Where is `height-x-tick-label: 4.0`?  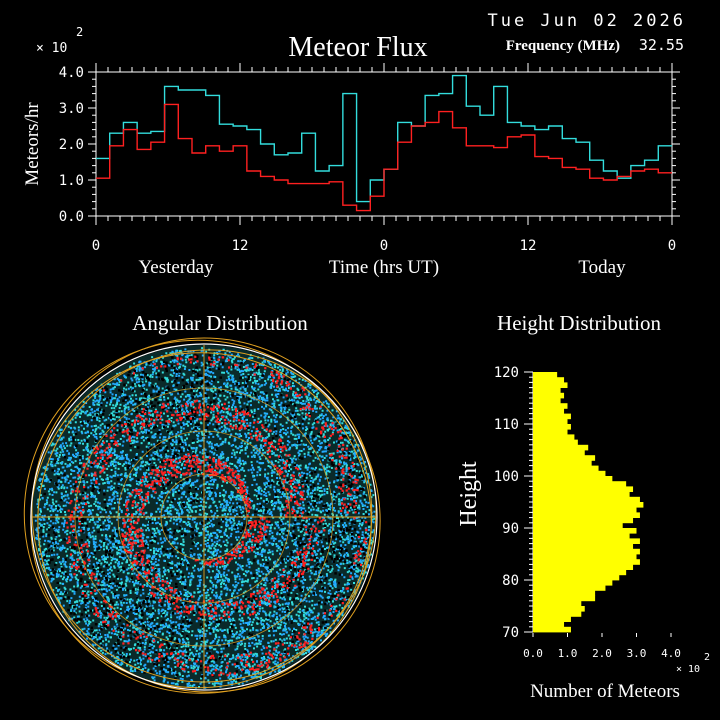
height-x-tick-label: 4.0 is located at coordinates (671, 653).